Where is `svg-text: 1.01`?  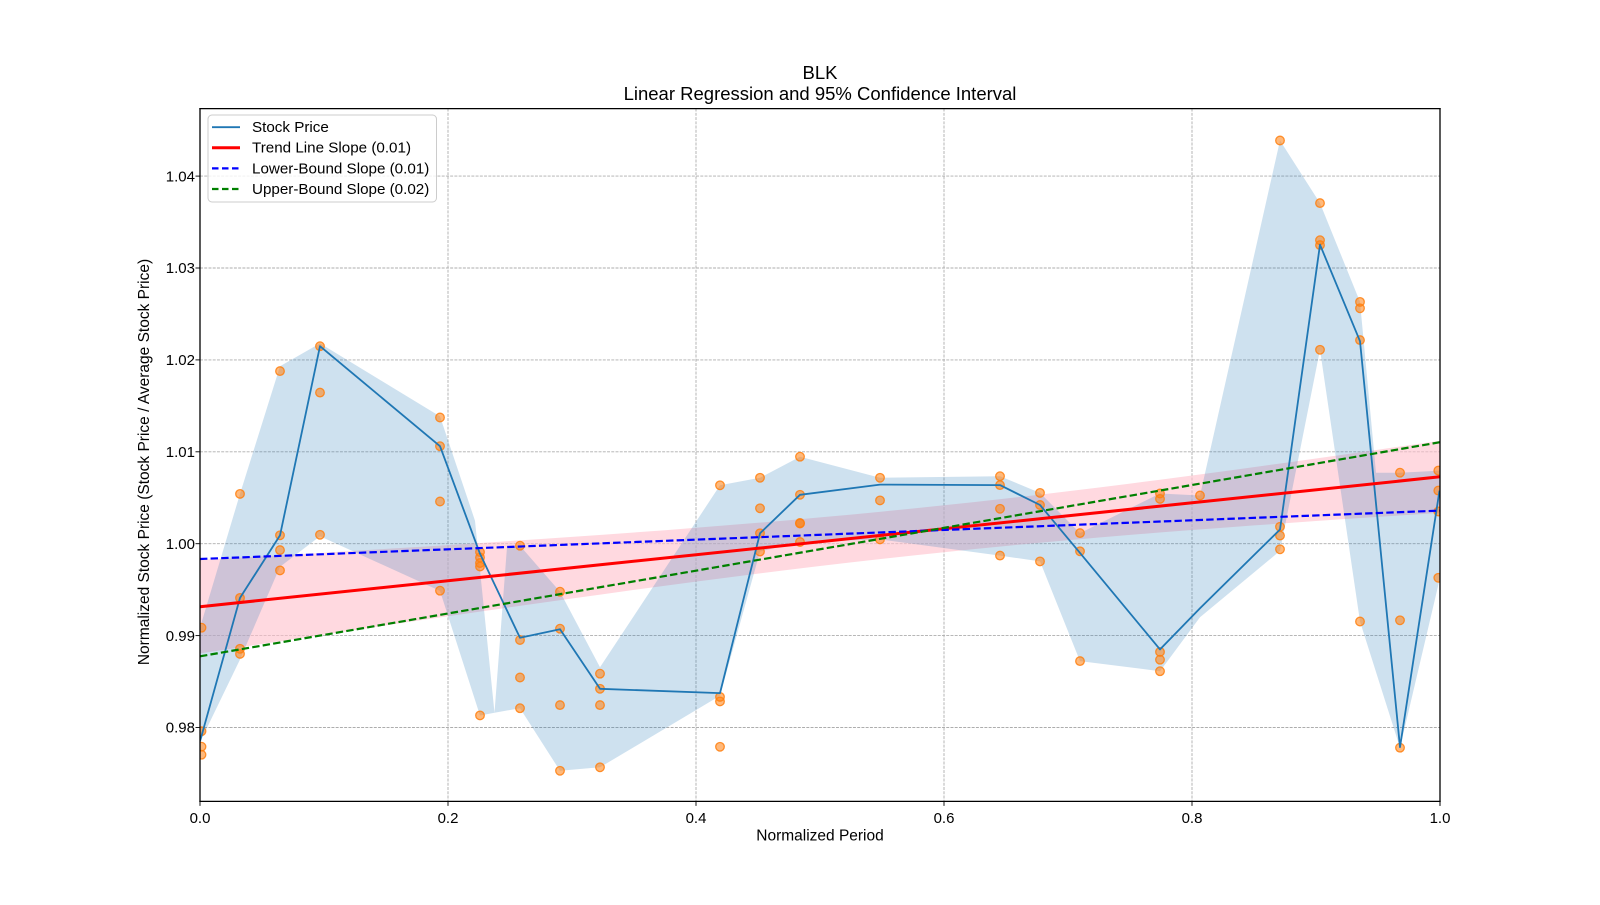
svg-text: 1.01 is located at coordinates (180, 452).